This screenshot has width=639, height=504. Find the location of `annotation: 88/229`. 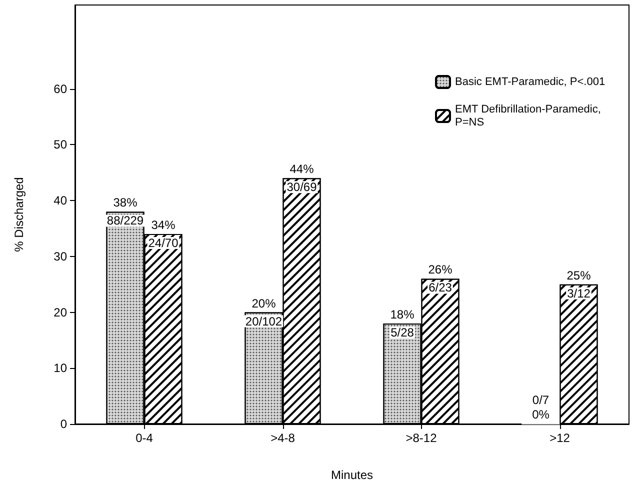

annotation: 88/229 is located at coordinates (125, 221).